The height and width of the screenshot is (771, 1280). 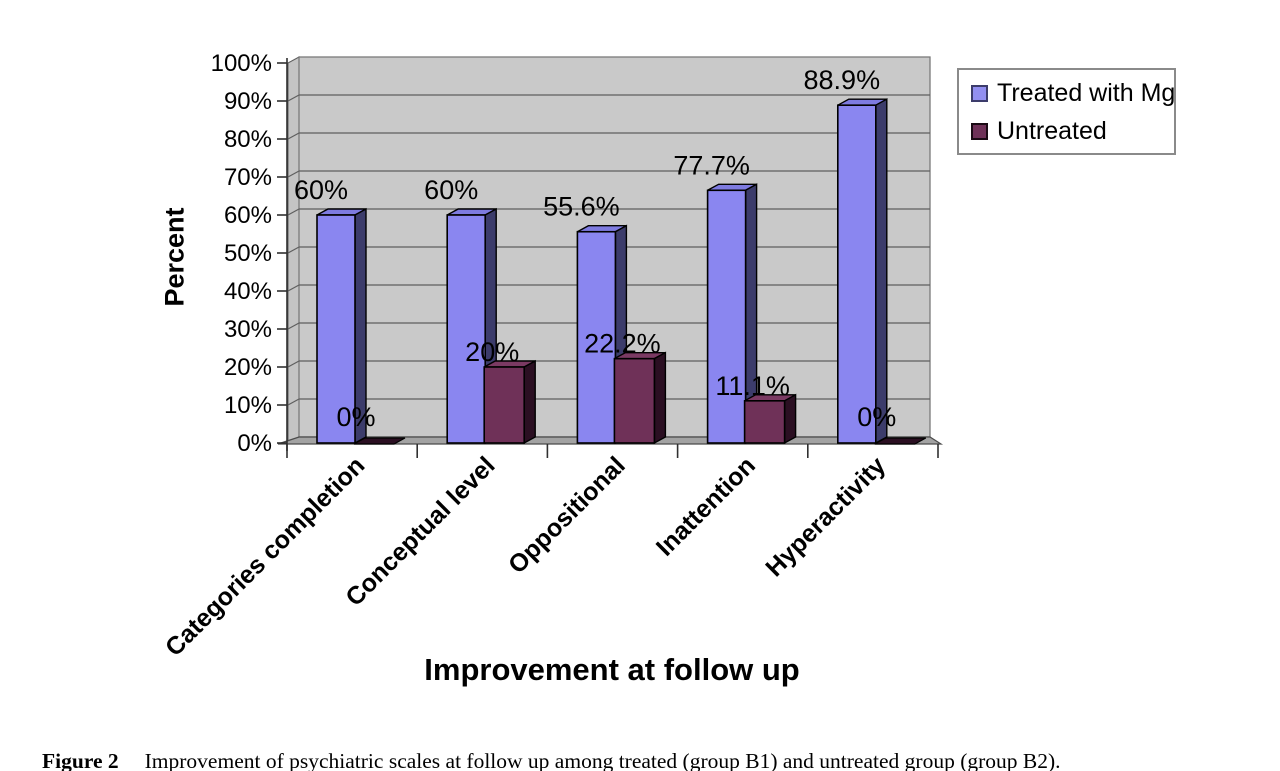 I want to click on y-axis-title: Percent, so click(x=174, y=257).